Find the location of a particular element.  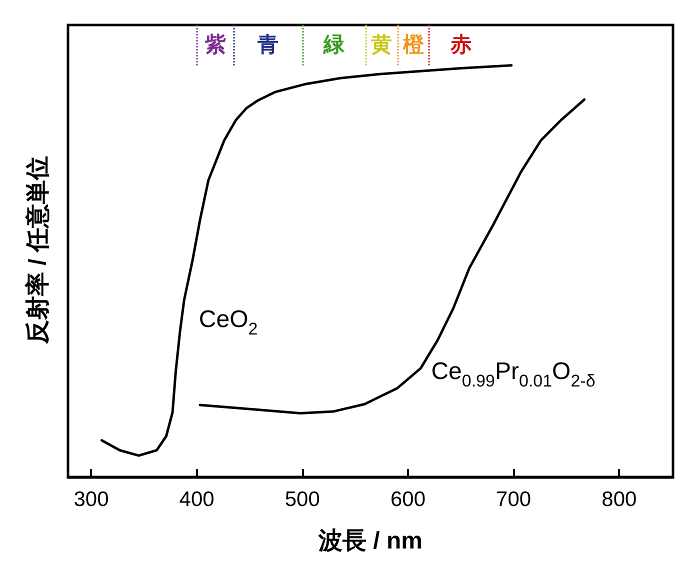

x-tick-label: 400 is located at coordinates (196, 499).